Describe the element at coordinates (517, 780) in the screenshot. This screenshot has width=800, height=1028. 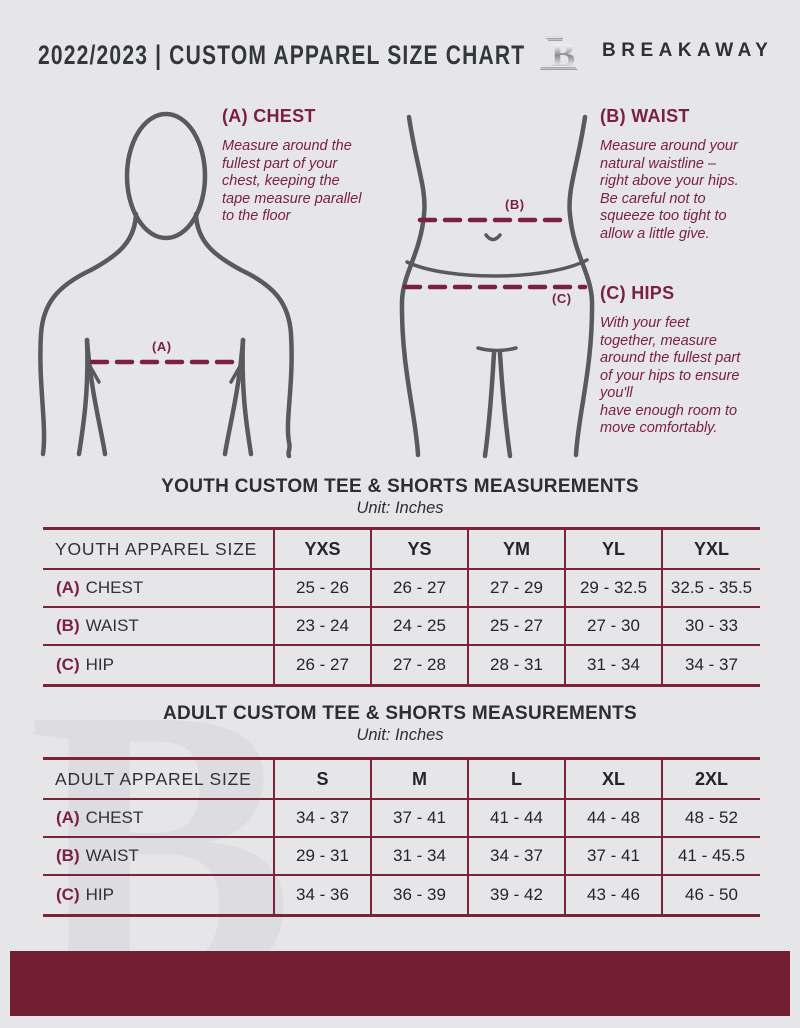
I see `adult-col-header: L` at that location.